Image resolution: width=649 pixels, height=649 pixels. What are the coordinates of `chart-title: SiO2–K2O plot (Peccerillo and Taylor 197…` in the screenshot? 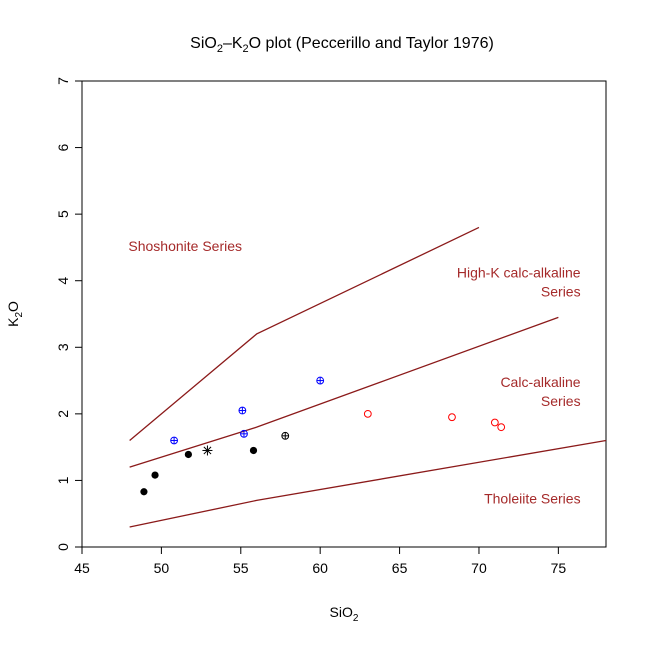 It's located at (342, 45).